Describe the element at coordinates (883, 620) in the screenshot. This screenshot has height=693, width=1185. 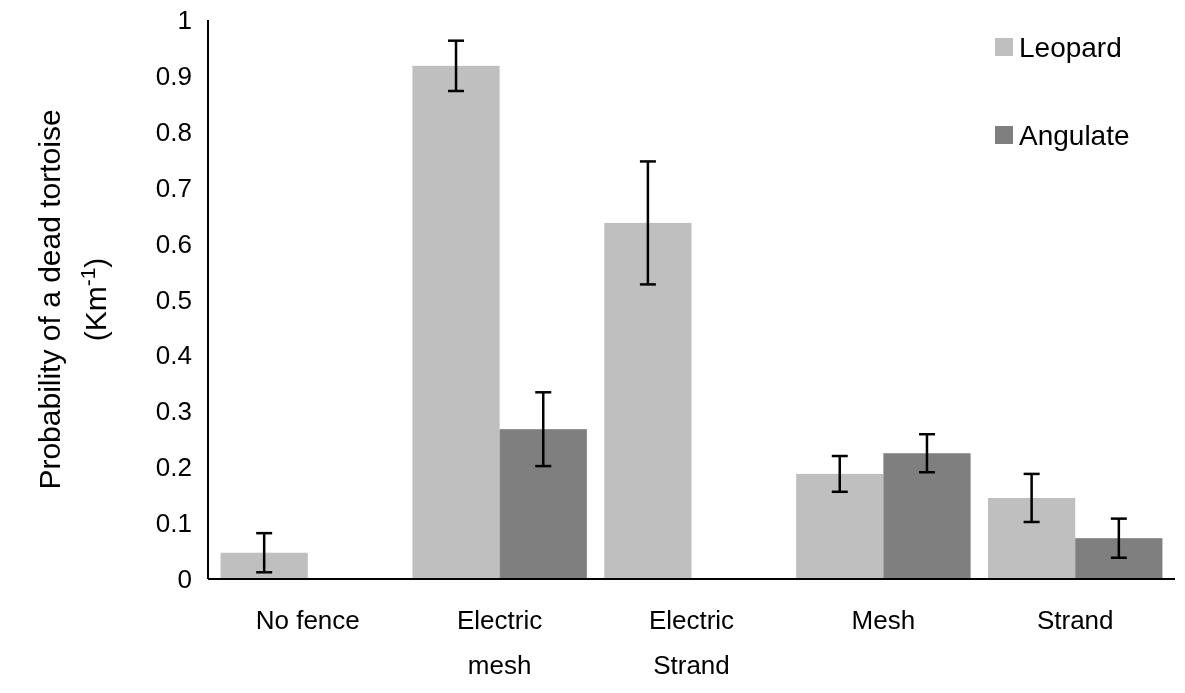
I see `x-tick-label: Mesh` at that location.